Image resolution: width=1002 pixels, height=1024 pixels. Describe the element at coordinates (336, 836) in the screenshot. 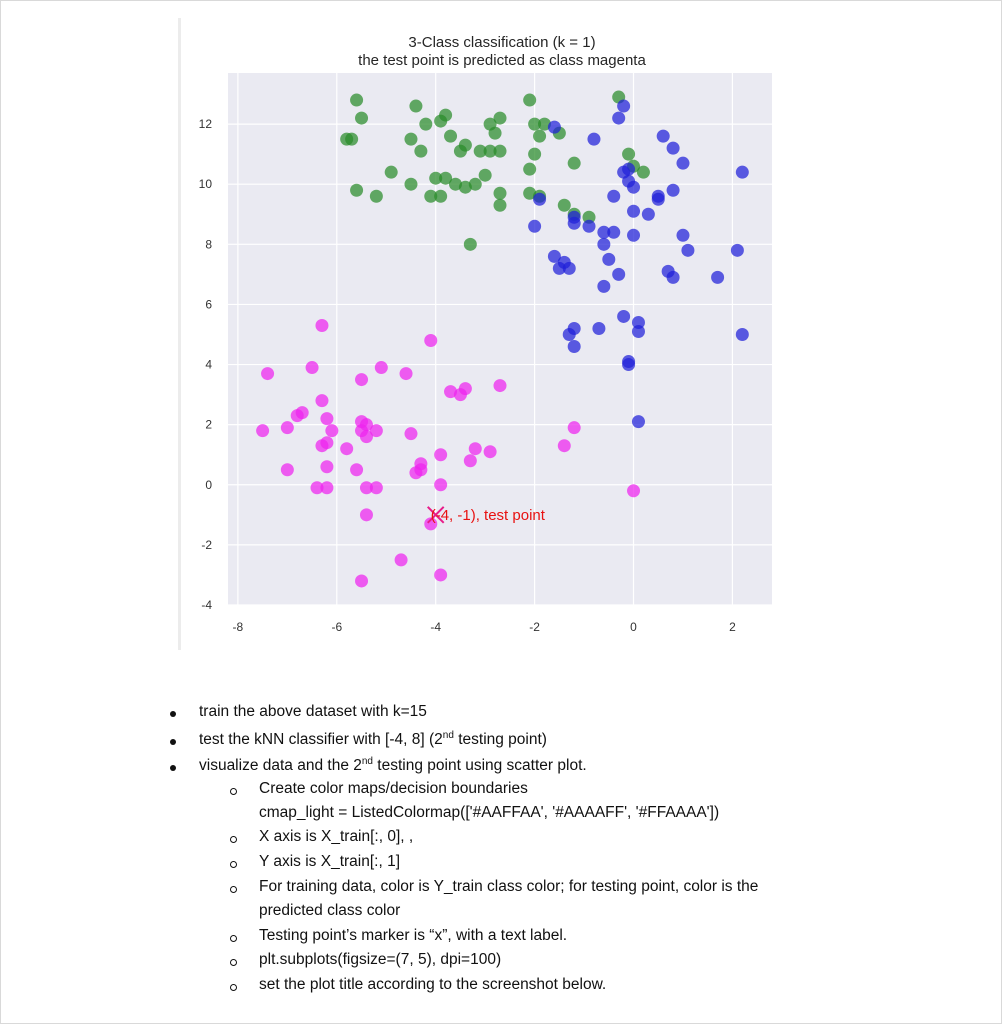

I see `sub-item-text: X axis is X_train[:, 0], ,` at that location.